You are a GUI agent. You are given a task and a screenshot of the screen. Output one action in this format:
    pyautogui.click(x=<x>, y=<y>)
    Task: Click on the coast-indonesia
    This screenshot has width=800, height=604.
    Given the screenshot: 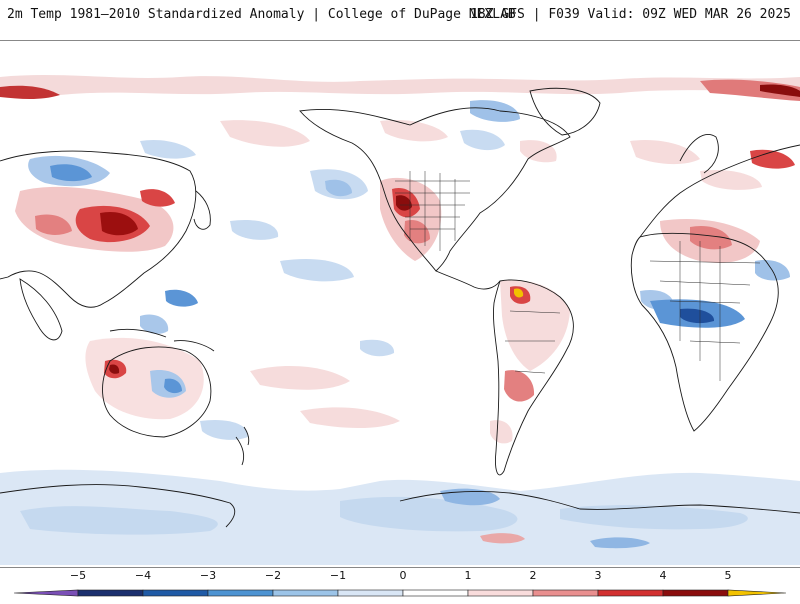 What is the action you would take?
    pyautogui.click(x=162, y=340)
    